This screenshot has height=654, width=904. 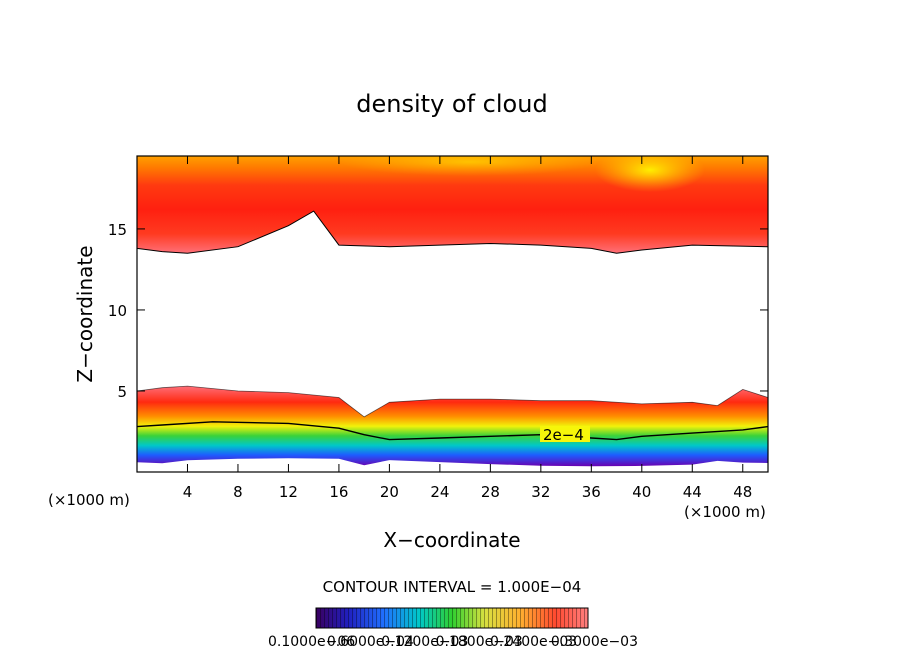 What do you see at coordinates (650, 174) in the screenshot?
I see `upper-cloud-highlight-right` at bounding box center [650, 174].